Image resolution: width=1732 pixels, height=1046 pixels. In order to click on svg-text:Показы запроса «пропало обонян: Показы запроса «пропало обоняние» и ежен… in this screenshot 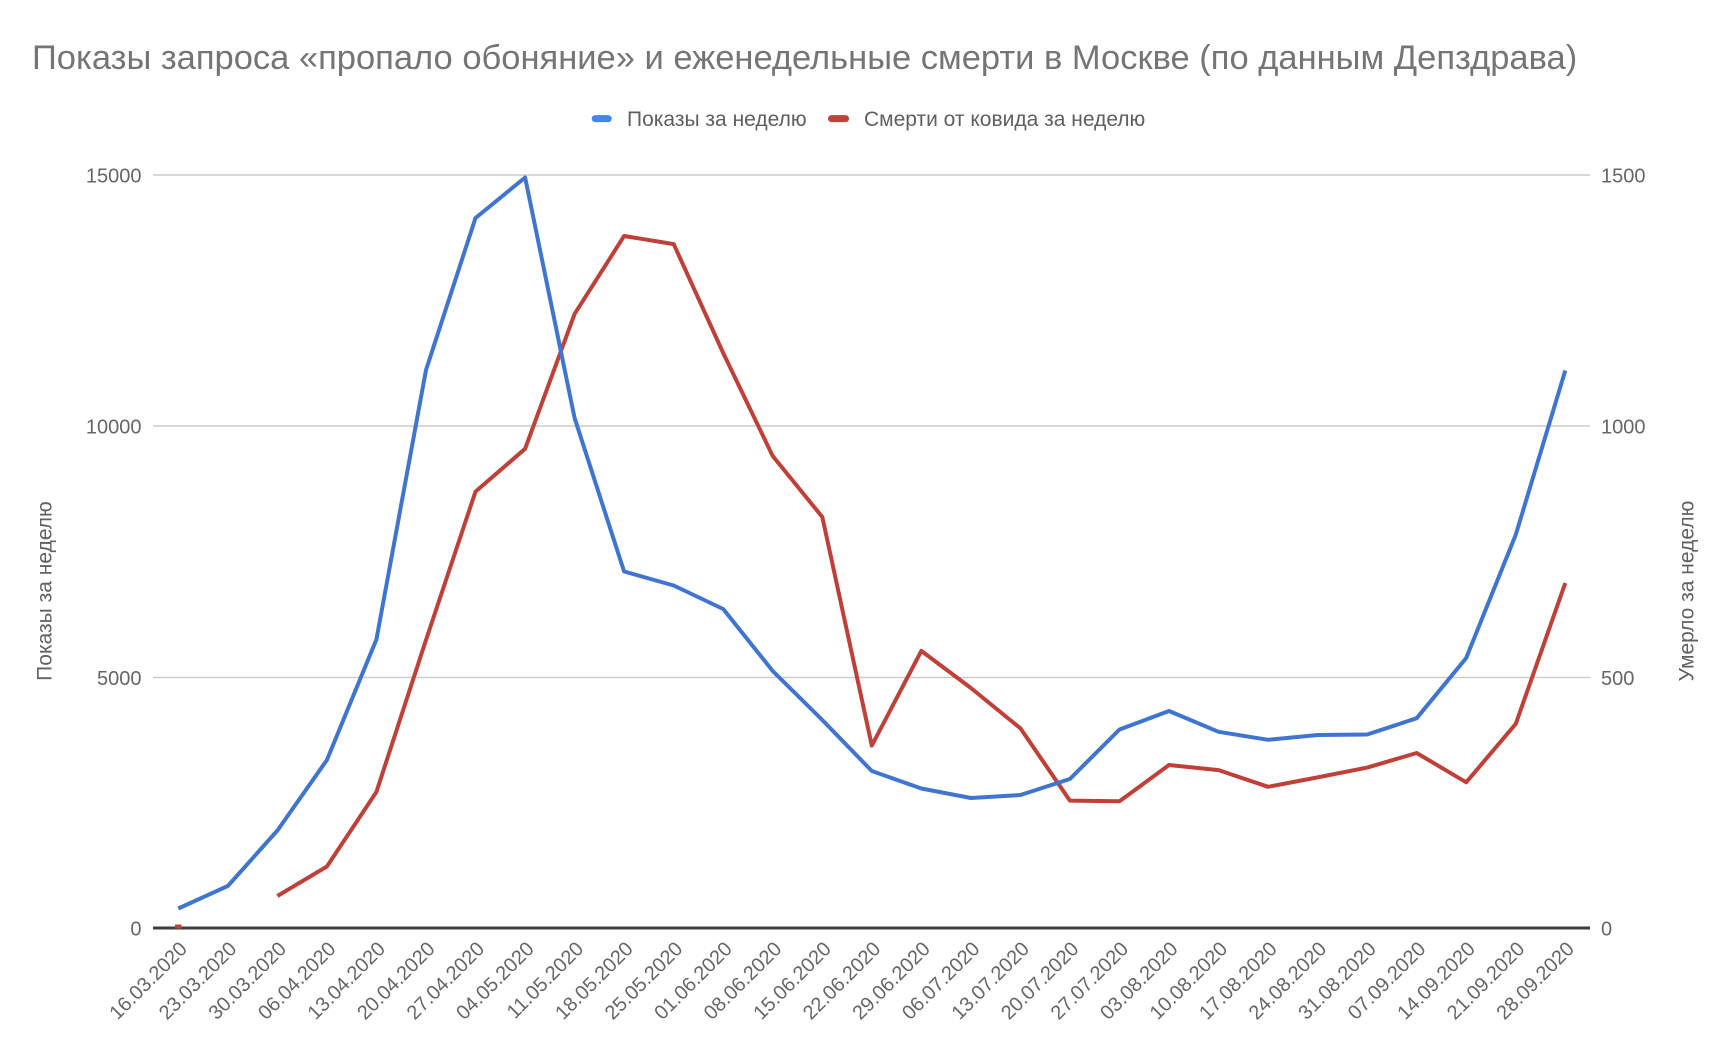, I will do `click(804, 58)`.